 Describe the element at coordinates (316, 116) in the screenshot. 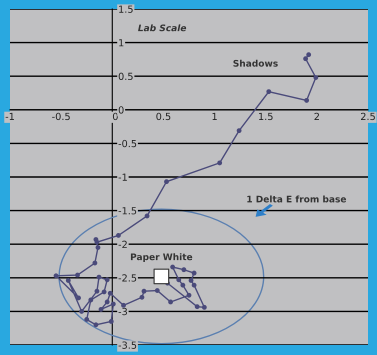

I see `x-tick-label: 2` at that location.